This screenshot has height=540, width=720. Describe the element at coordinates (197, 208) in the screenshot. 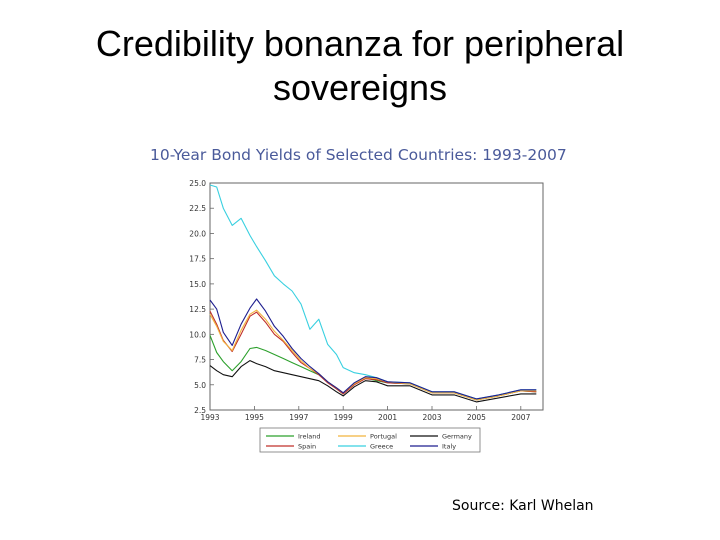

I see `y-tick-label: 22.5` at that location.